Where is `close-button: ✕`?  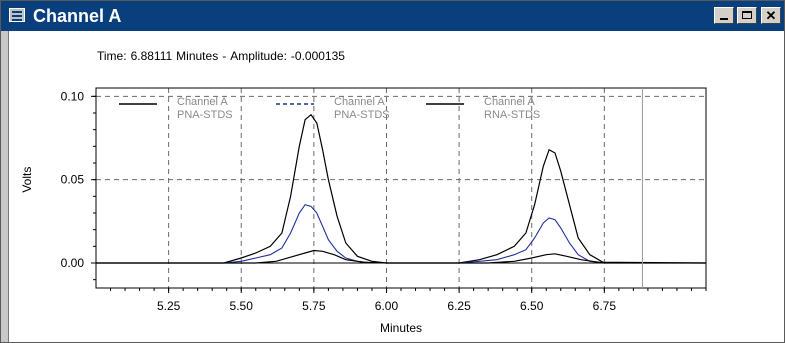 close-button: ✕ is located at coordinates (771, 15).